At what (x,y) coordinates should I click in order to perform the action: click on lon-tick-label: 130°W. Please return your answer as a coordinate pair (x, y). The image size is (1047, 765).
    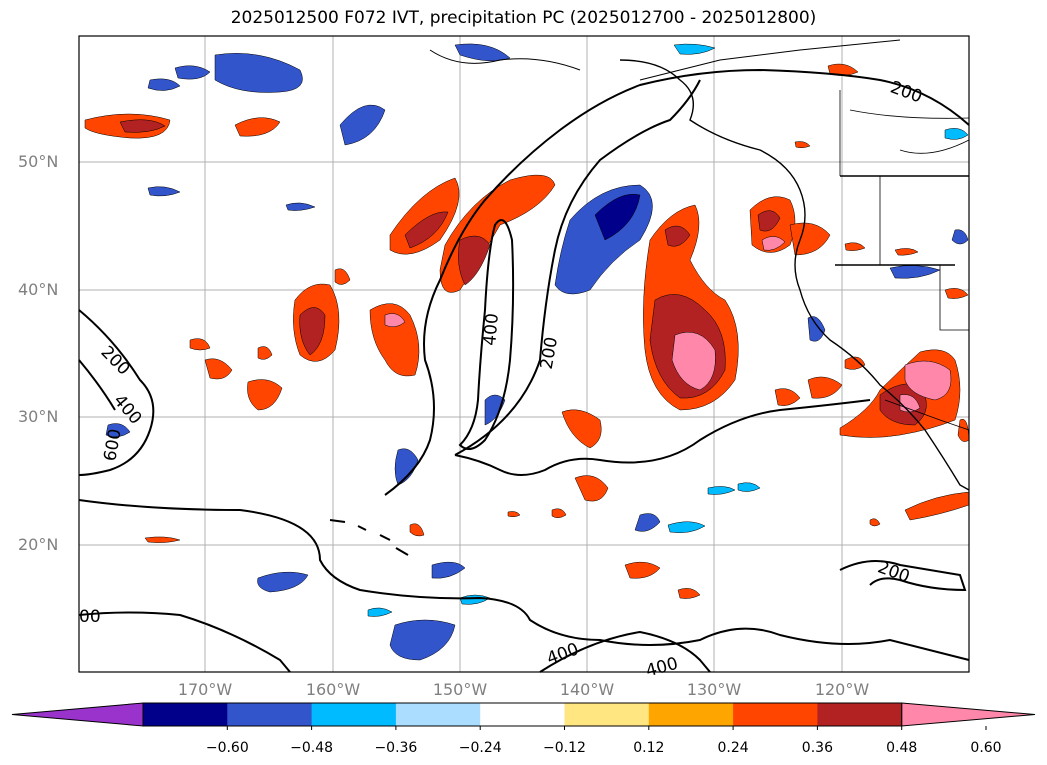
    Looking at the image, I should click on (714, 689).